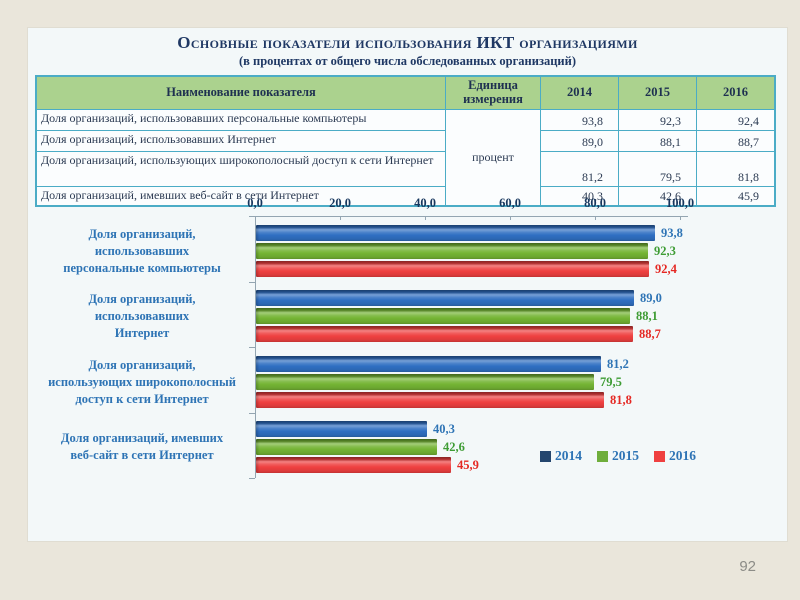 This screenshot has height=600, width=800. What do you see at coordinates (736, 169) in the screenshot?
I see `value-cell-2016: 81,8` at bounding box center [736, 169].